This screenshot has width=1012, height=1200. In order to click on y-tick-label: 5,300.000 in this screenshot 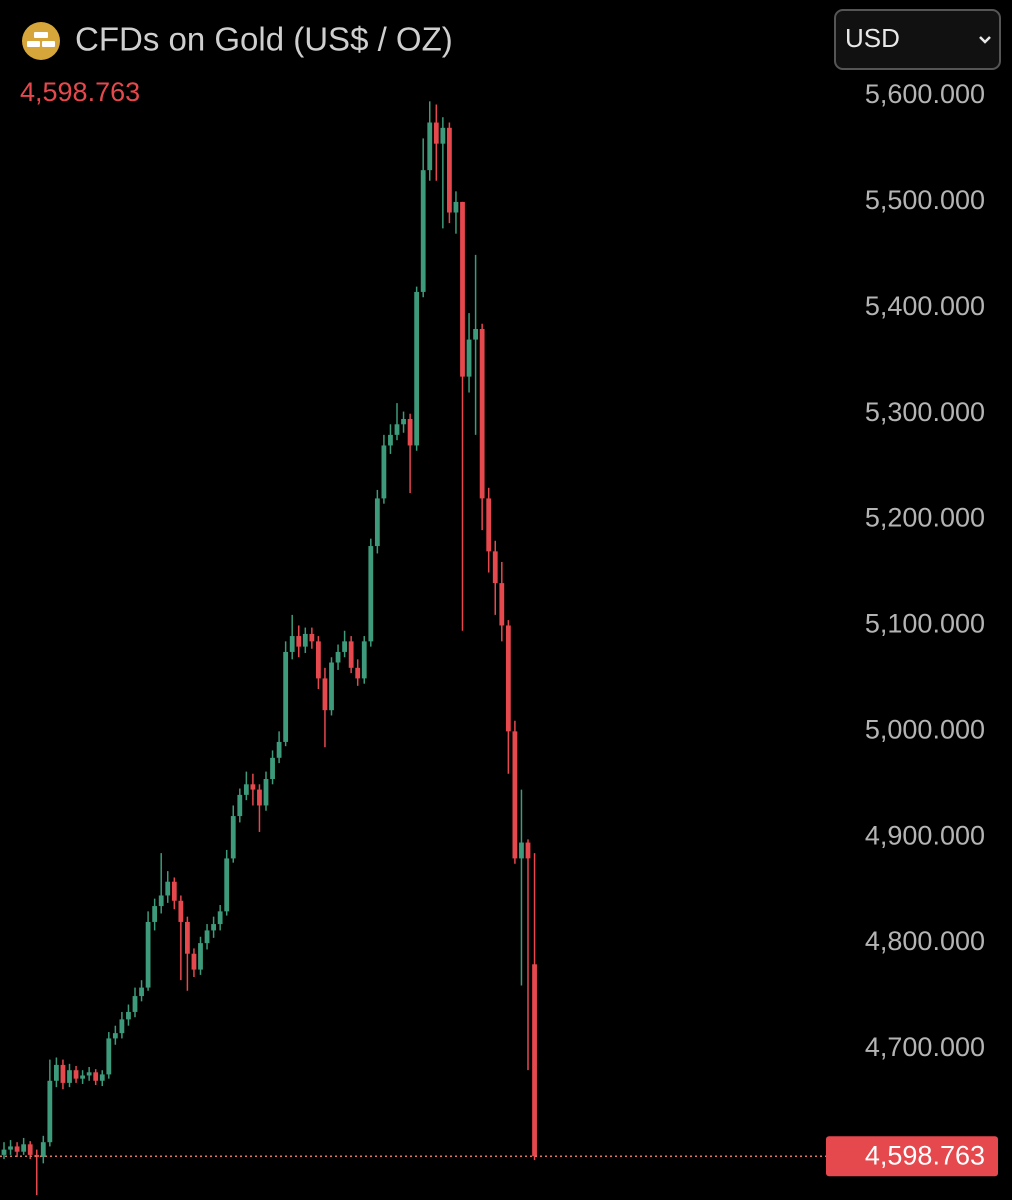, I will do `click(925, 412)`.